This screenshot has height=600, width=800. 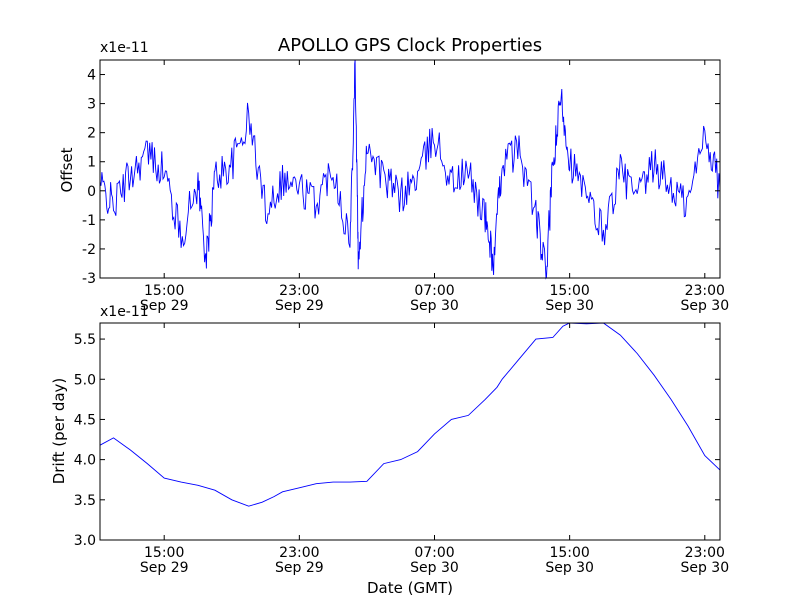 I want to click on x-axis-label: Date (GMT), so click(x=410, y=588).